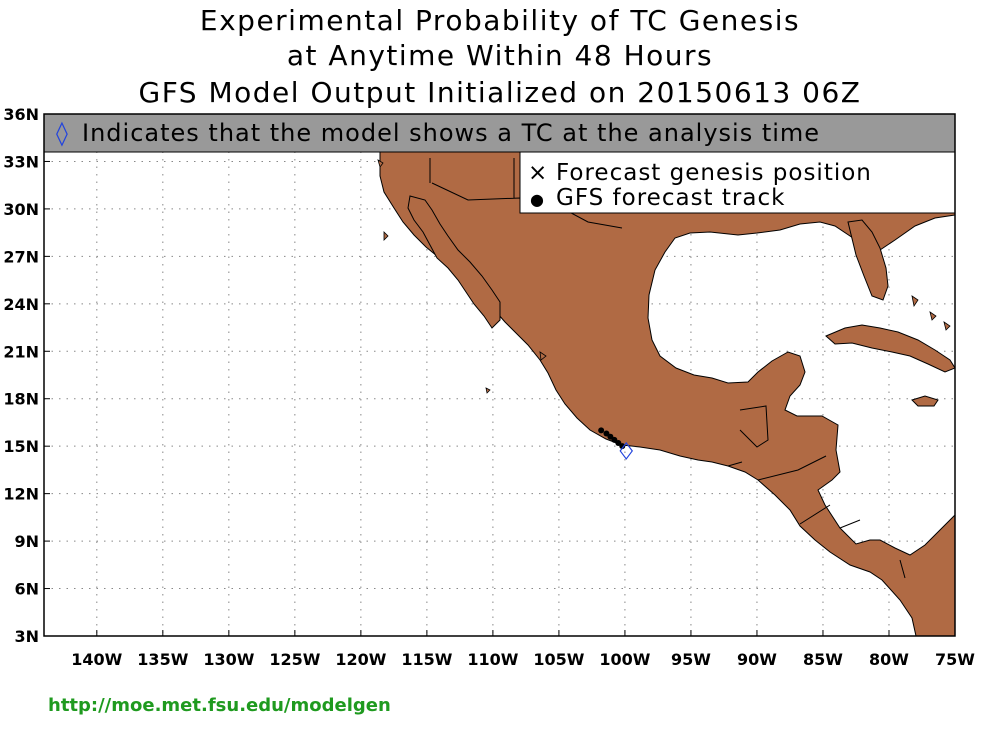 Image resolution: width=1000 pixels, height=750 pixels. Describe the element at coordinates (360, 659) in the screenshot. I see `longitude-tick-label: 120W` at that location.